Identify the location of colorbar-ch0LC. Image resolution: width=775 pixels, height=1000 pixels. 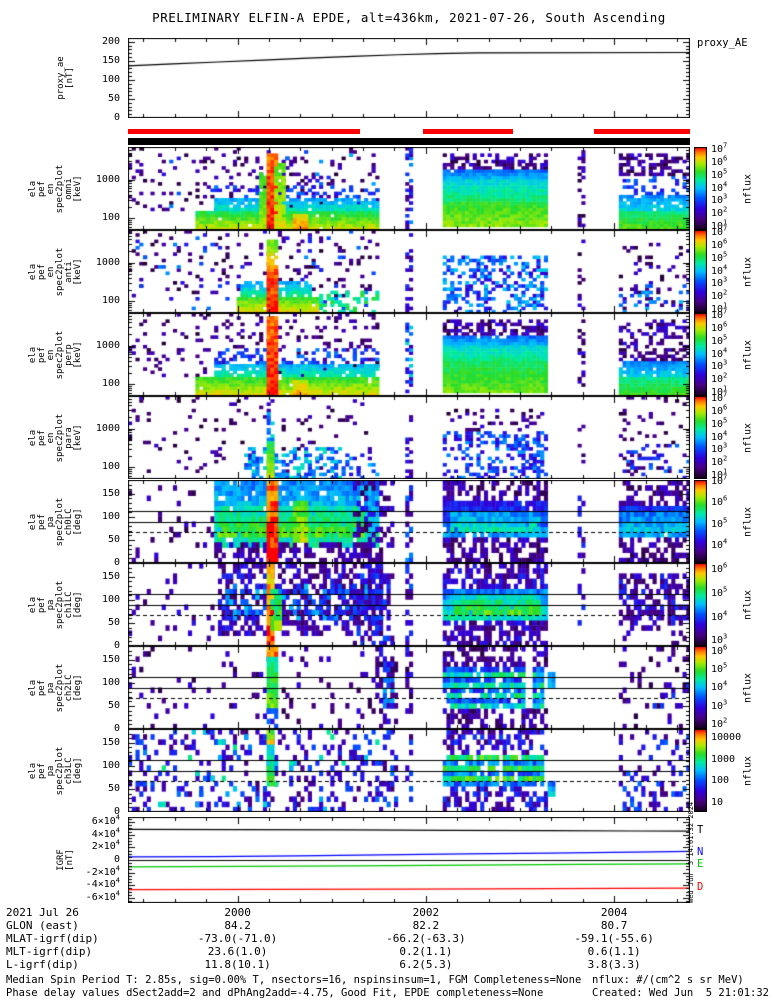
(700, 521).